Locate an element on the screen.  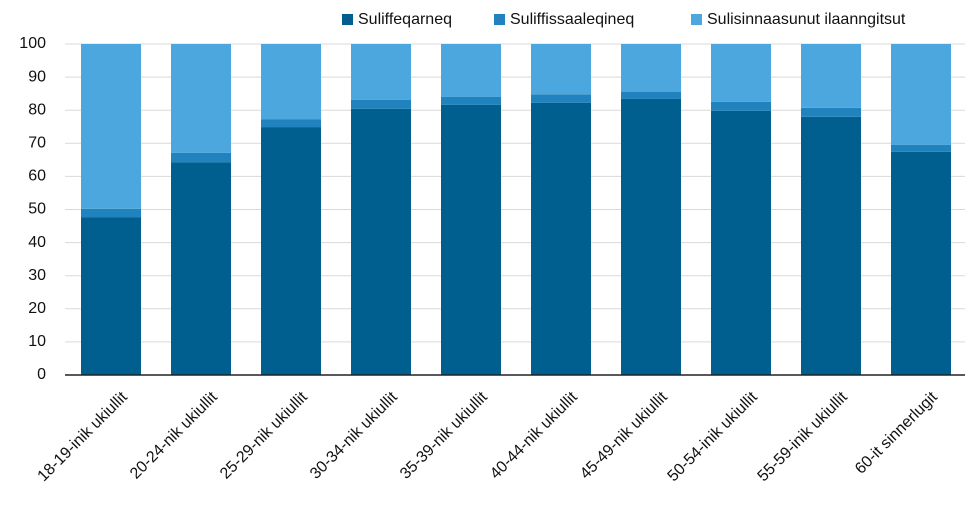
y-tick-label: 80 is located at coordinates (37, 109).